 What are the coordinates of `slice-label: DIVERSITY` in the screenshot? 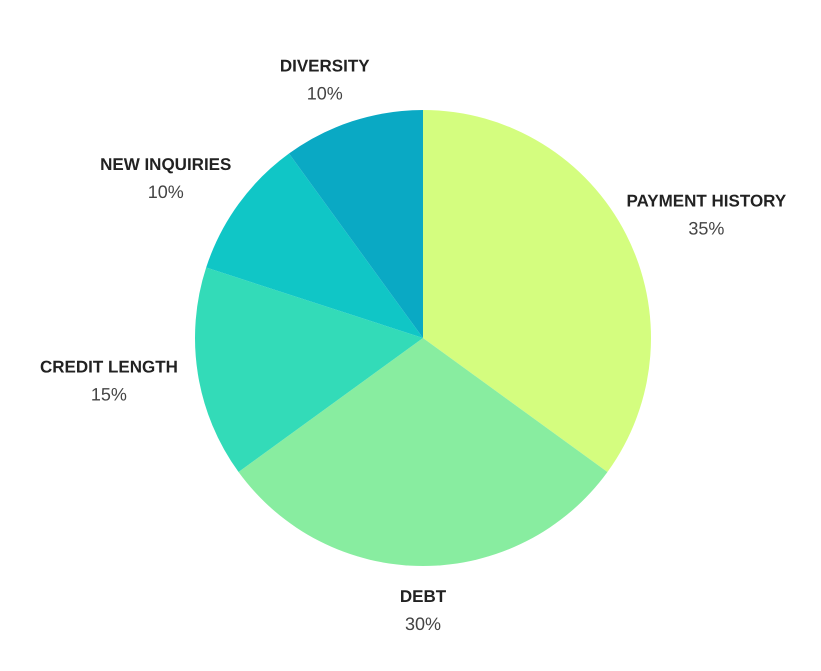 It's located at (325, 66).